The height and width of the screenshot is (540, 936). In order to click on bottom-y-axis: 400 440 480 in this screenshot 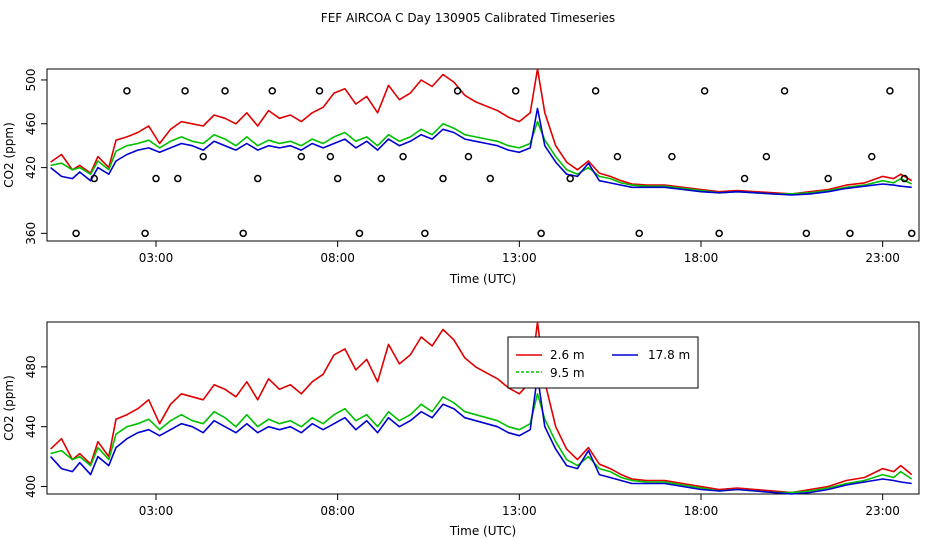, I will do `click(35, 426)`.